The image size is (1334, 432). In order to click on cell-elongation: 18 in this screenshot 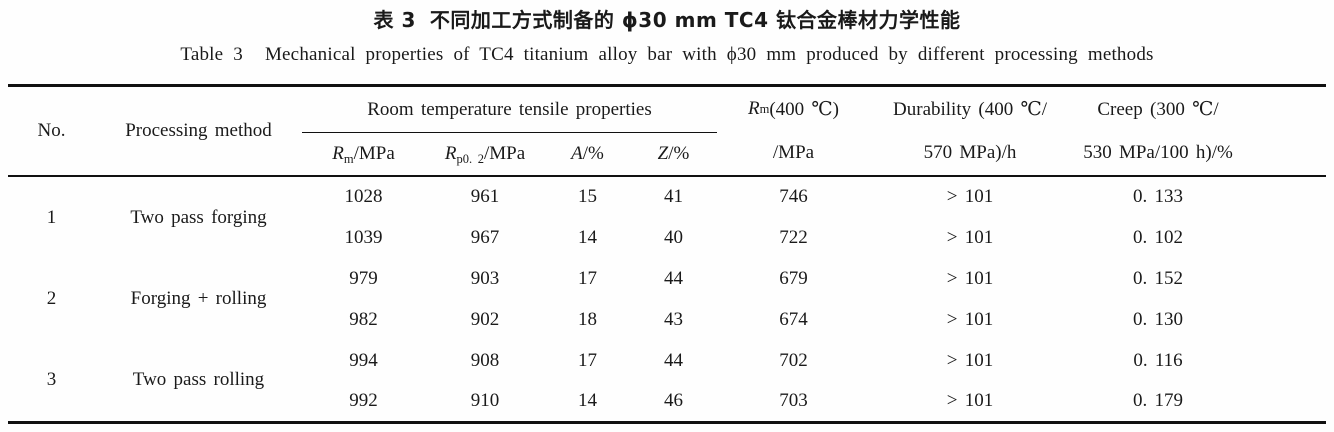, I will do `click(587, 319)`.